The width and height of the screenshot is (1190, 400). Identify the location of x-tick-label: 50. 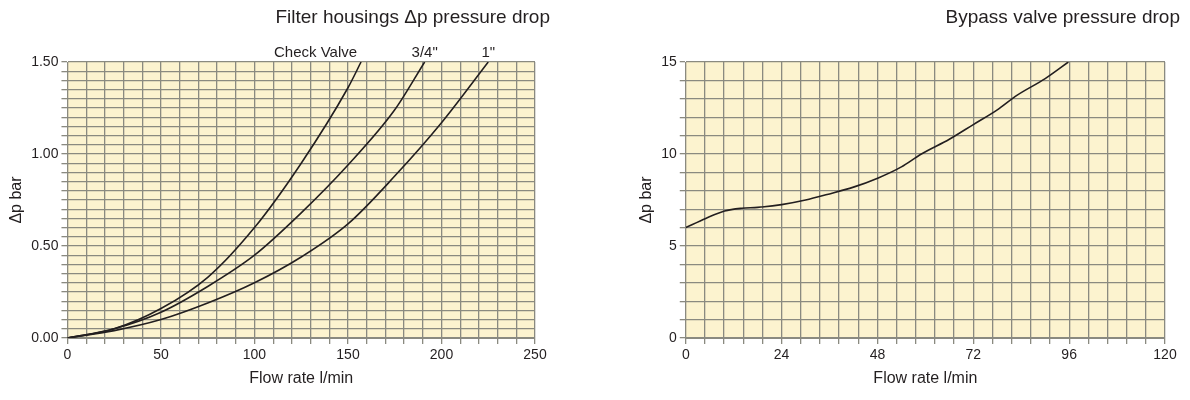
(161, 354).